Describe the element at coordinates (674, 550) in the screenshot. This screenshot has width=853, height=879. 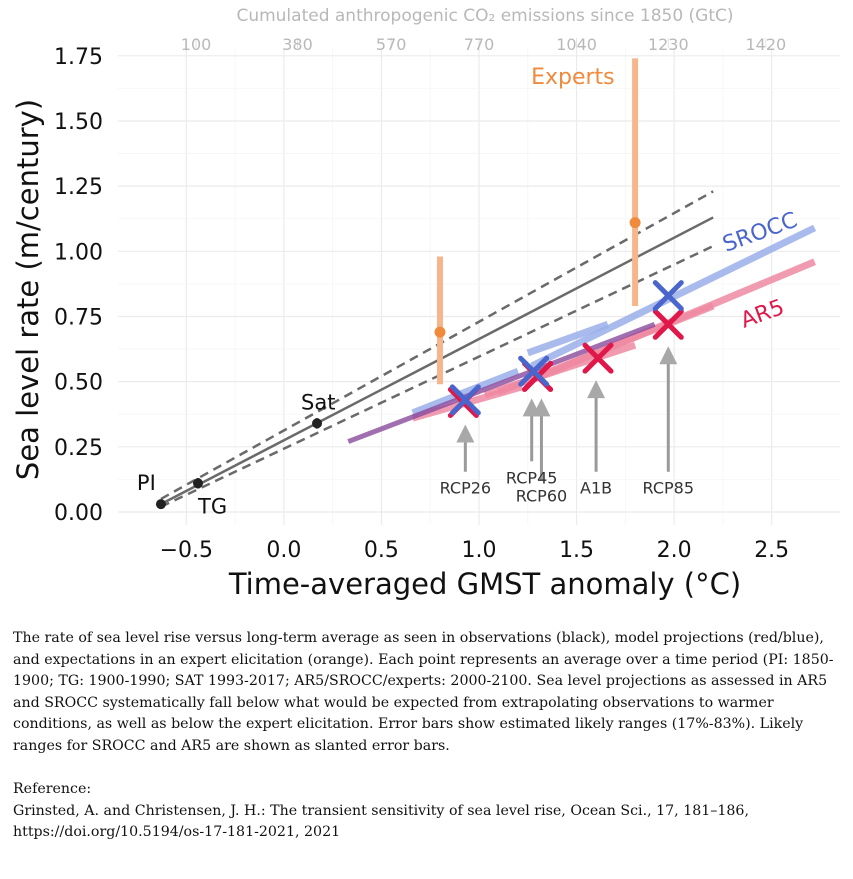
I see `x-tick-label: 2.0` at that location.